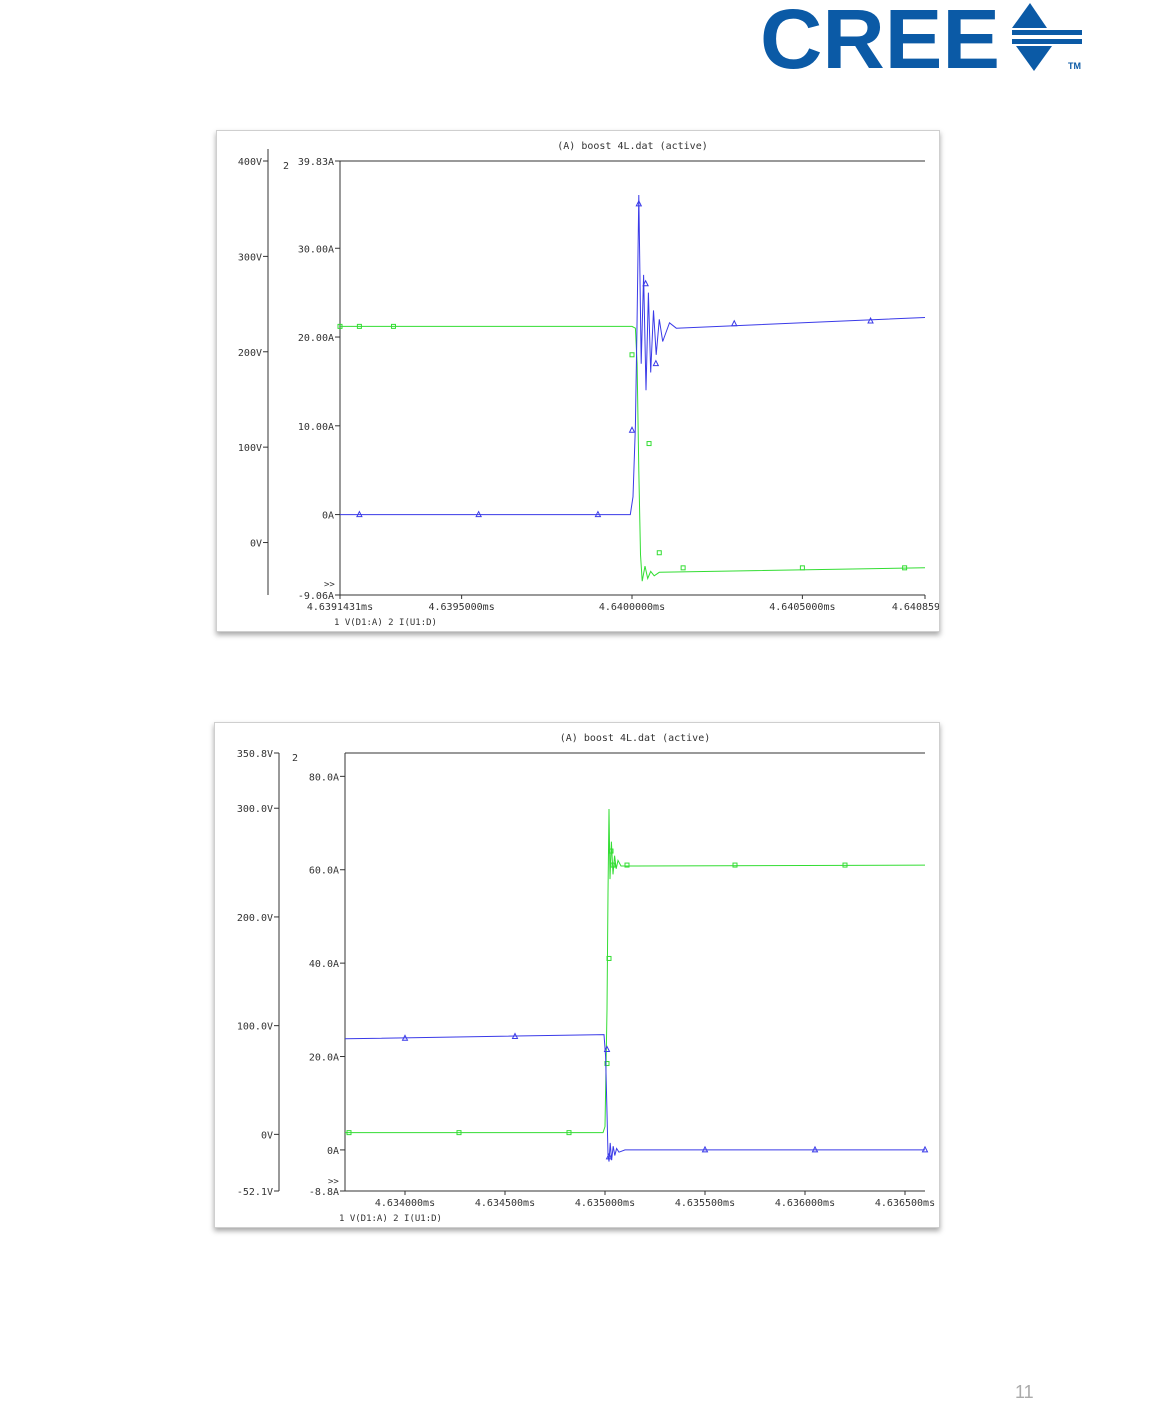 This screenshot has height=1423, width=1164. I want to click on y-left-tick-label: 350.8V, so click(255, 754).